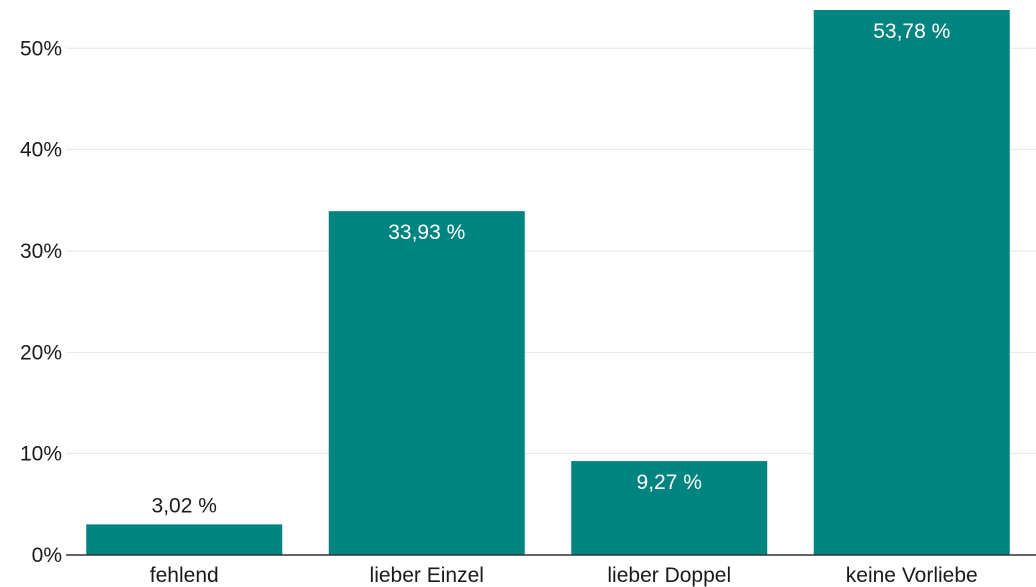 This screenshot has height=587, width=1036. Describe the element at coordinates (41, 251) in the screenshot. I see `y-tick-label-30: 30%` at that location.